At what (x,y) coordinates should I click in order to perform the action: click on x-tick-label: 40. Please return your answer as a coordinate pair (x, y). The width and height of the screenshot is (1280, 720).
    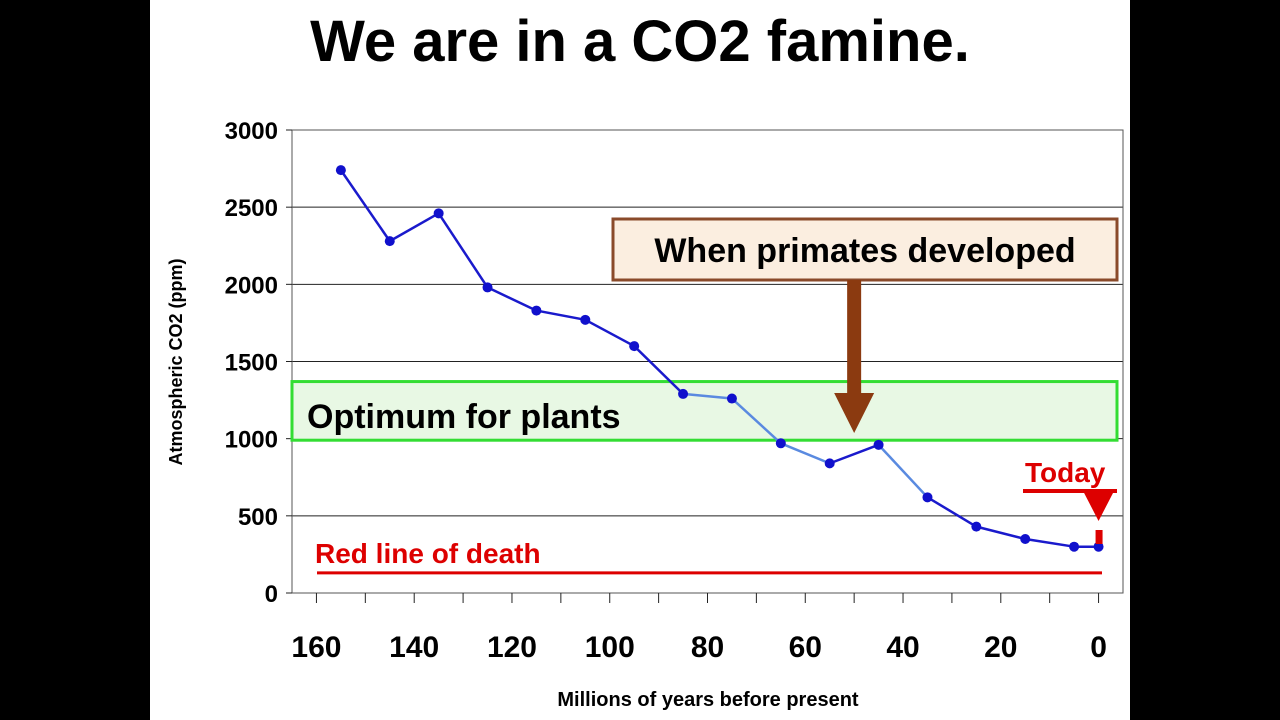
    Looking at the image, I should click on (902, 647).